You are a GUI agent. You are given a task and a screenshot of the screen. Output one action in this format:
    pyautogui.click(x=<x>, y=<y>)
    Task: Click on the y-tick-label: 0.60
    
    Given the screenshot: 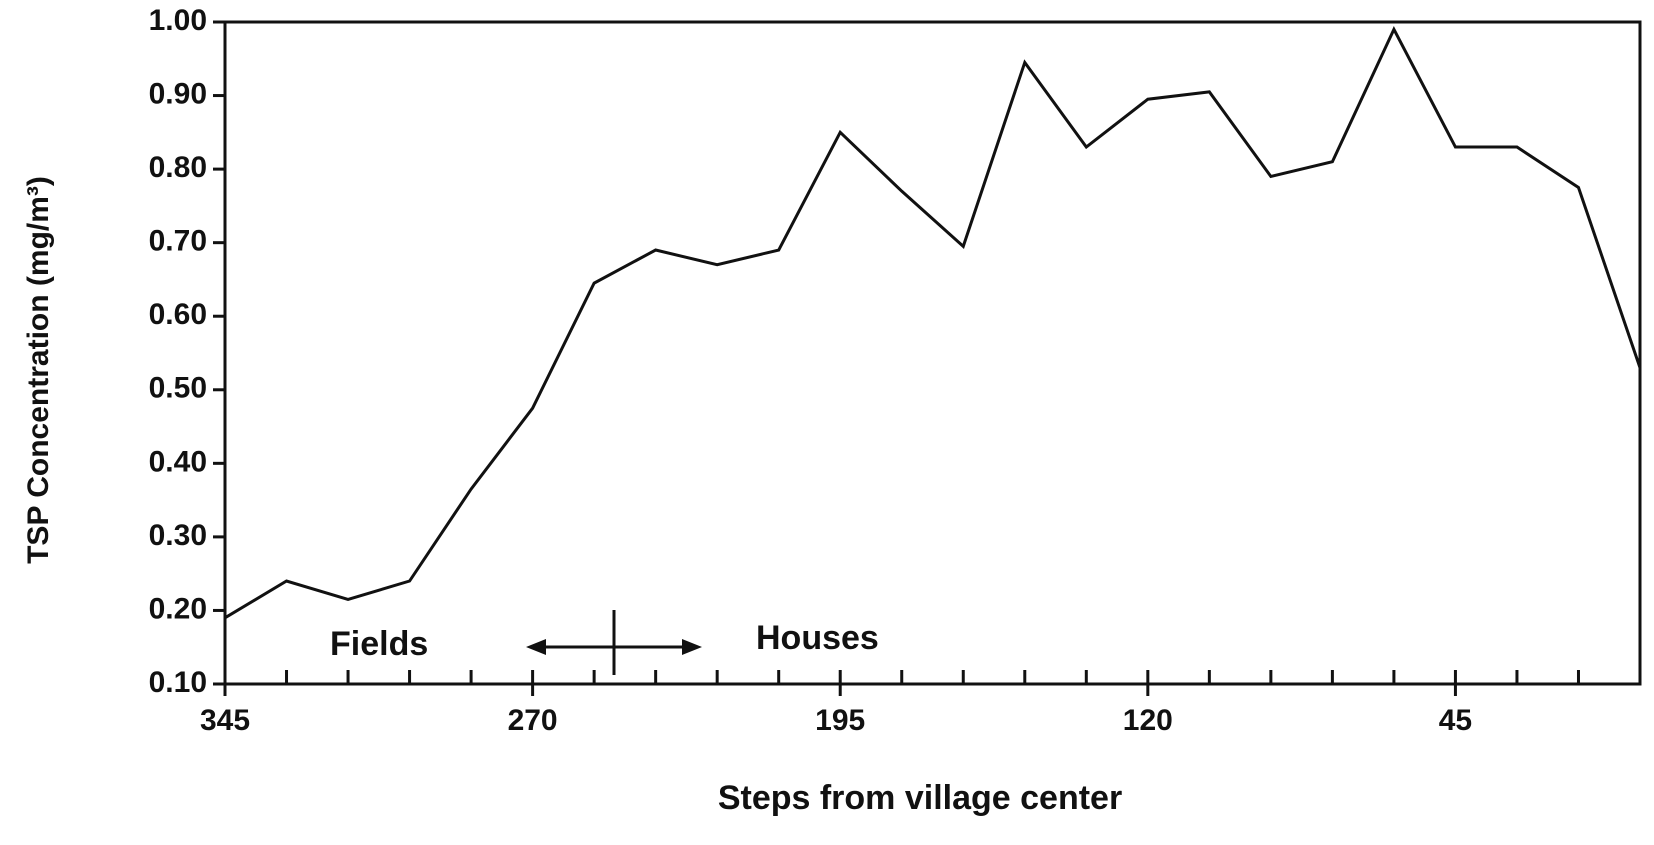 What is the action you would take?
    pyautogui.click(x=178, y=314)
    